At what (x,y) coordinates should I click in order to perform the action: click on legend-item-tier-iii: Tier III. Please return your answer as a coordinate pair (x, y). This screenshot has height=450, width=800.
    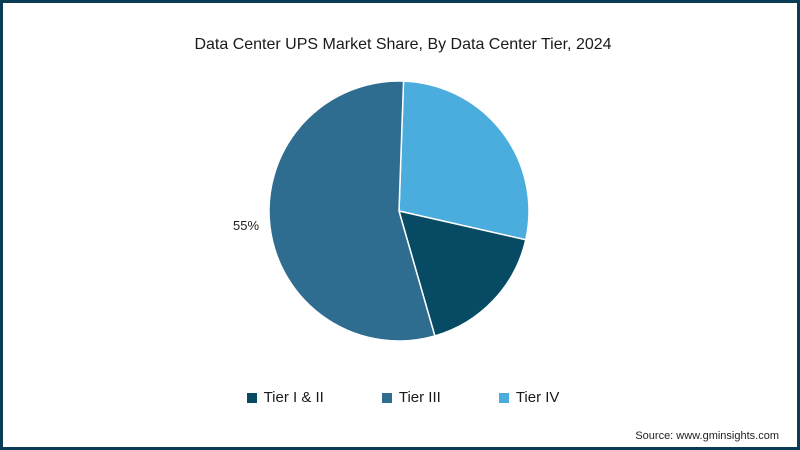
    Looking at the image, I should click on (411, 397).